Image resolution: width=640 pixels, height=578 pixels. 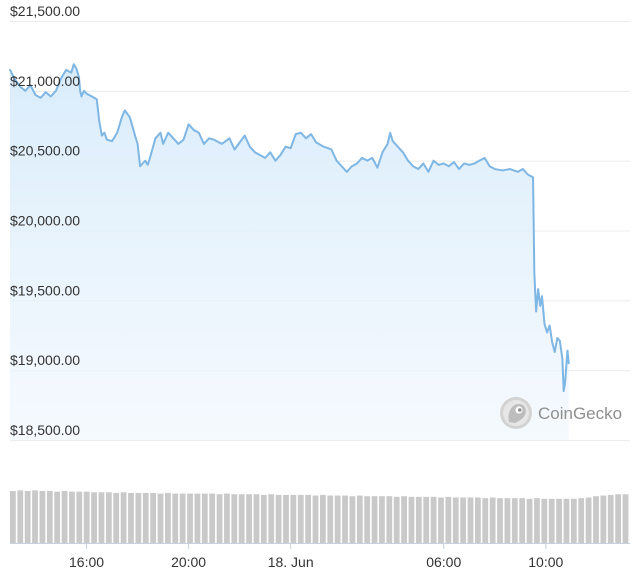 I want to click on y-tick-label: $20,500.00, so click(x=45, y=151).